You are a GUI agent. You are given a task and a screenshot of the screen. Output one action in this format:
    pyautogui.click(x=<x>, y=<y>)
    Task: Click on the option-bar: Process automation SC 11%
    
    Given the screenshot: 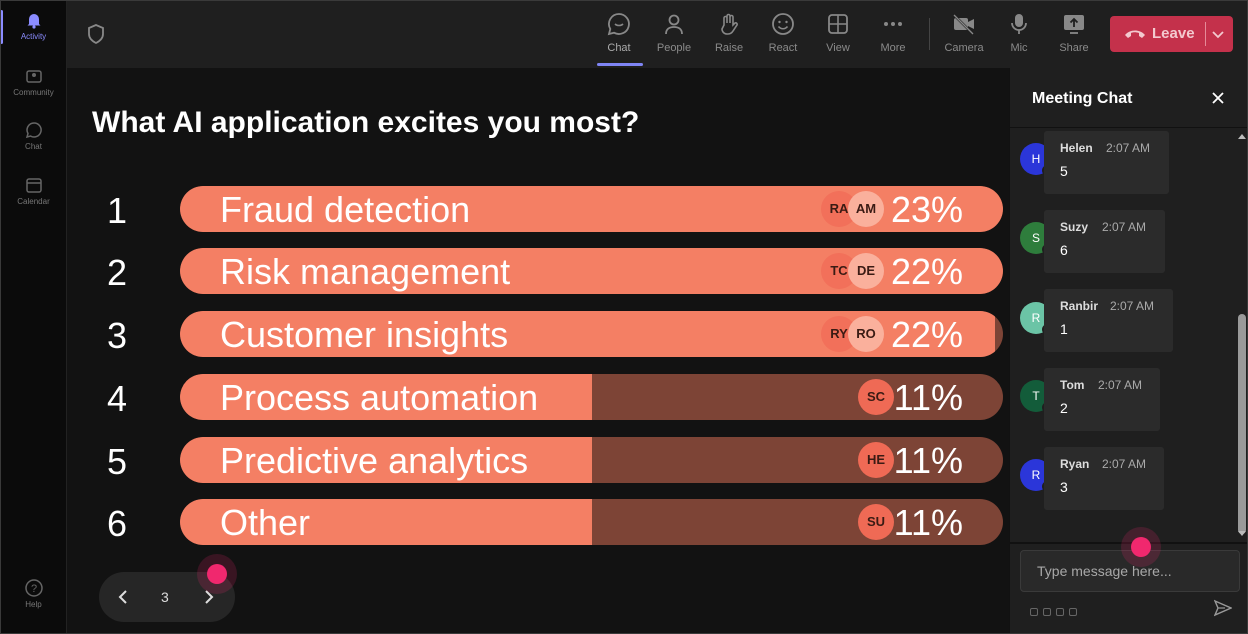 What is the action you would take?
    pyautogui.click(x=591, y=397)
    